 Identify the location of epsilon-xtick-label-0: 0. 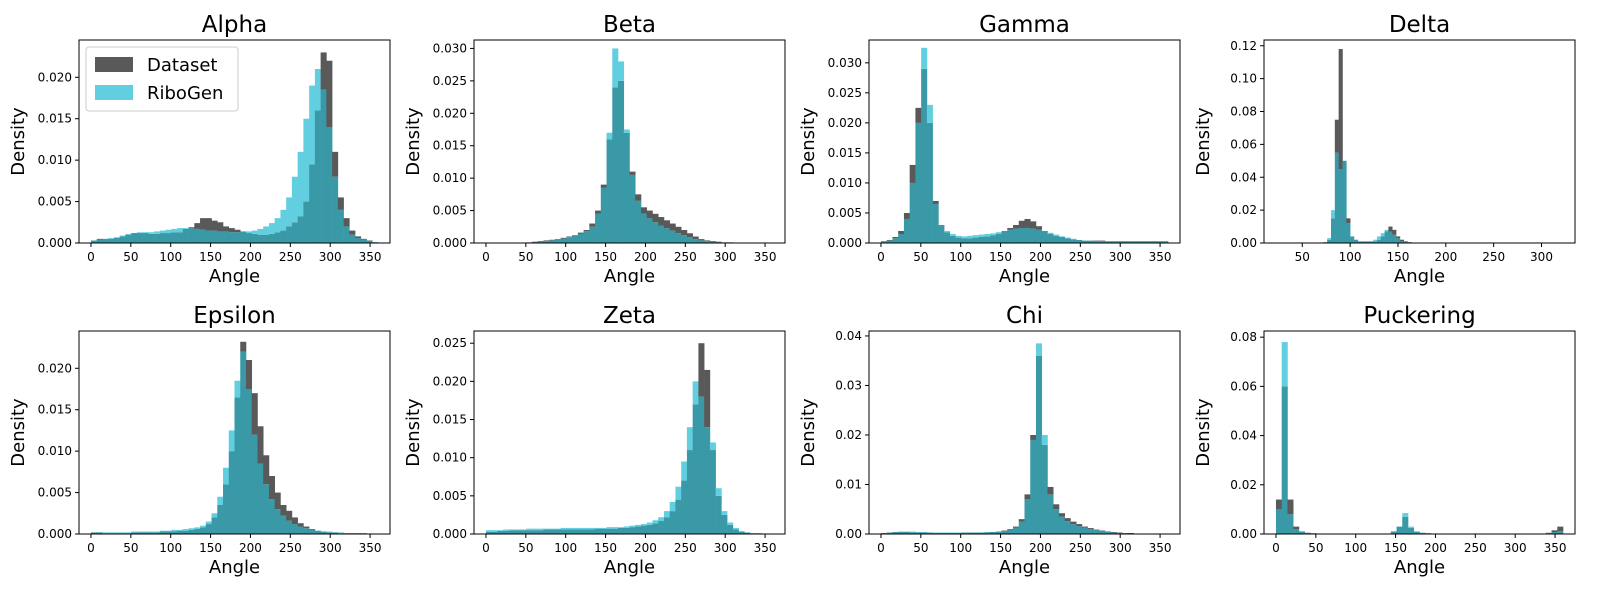
(91, 548).